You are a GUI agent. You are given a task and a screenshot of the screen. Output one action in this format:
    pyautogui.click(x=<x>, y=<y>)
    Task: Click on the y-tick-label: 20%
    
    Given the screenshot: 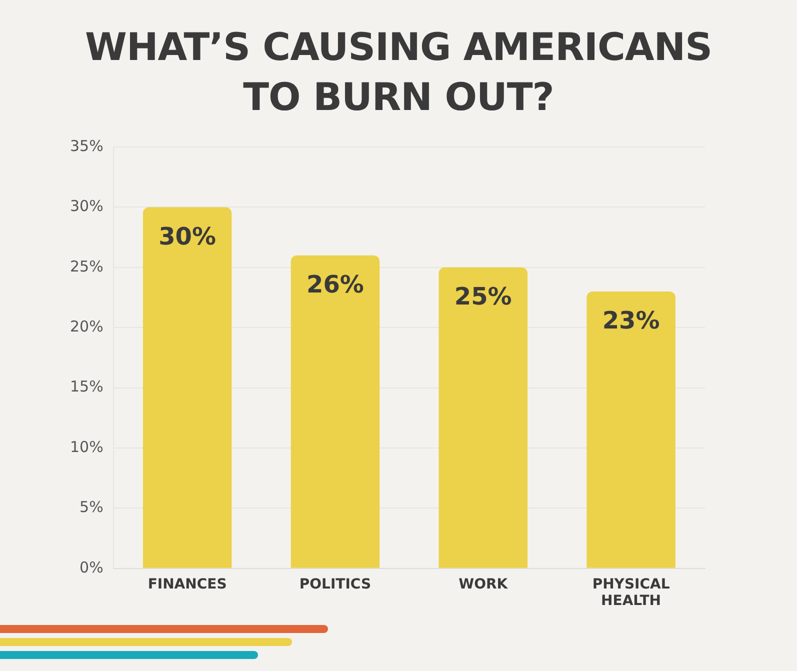 What is the action you would take?
    pyautogui.click(x=87, y=326)
    